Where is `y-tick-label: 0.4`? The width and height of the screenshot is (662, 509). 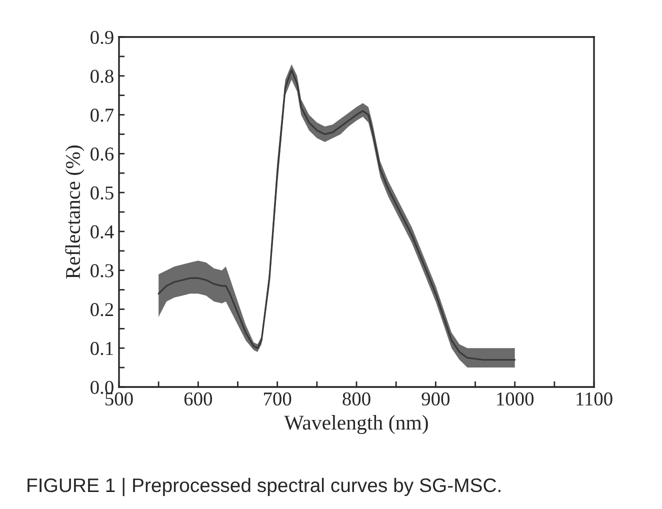 y-tick-label: 0.4 is located at coordinates (102, 231).